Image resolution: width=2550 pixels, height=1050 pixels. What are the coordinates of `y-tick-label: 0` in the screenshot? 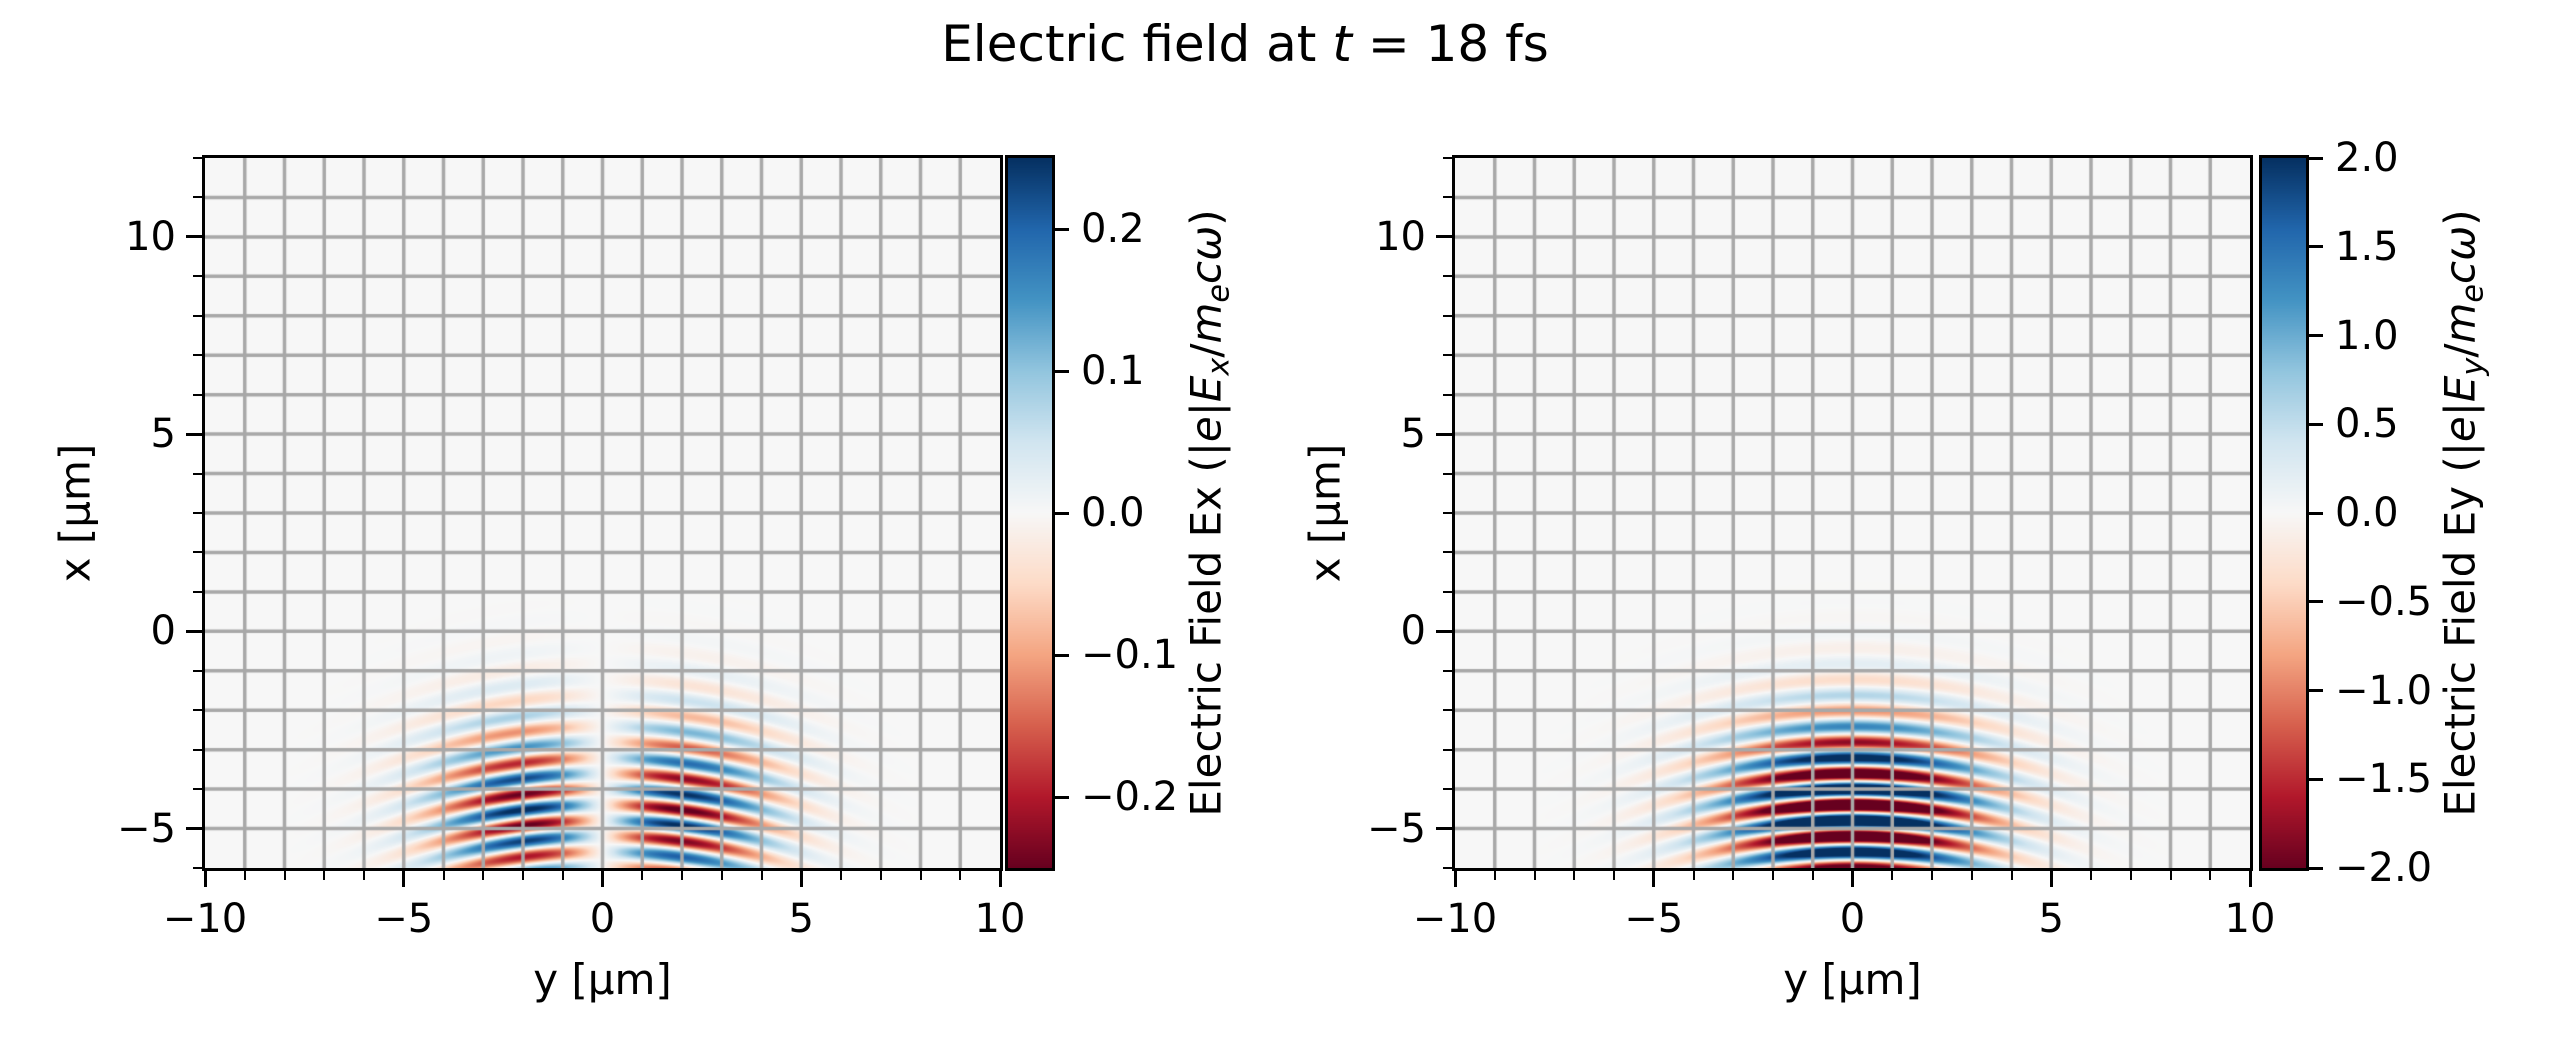 It's located at (163, 631).